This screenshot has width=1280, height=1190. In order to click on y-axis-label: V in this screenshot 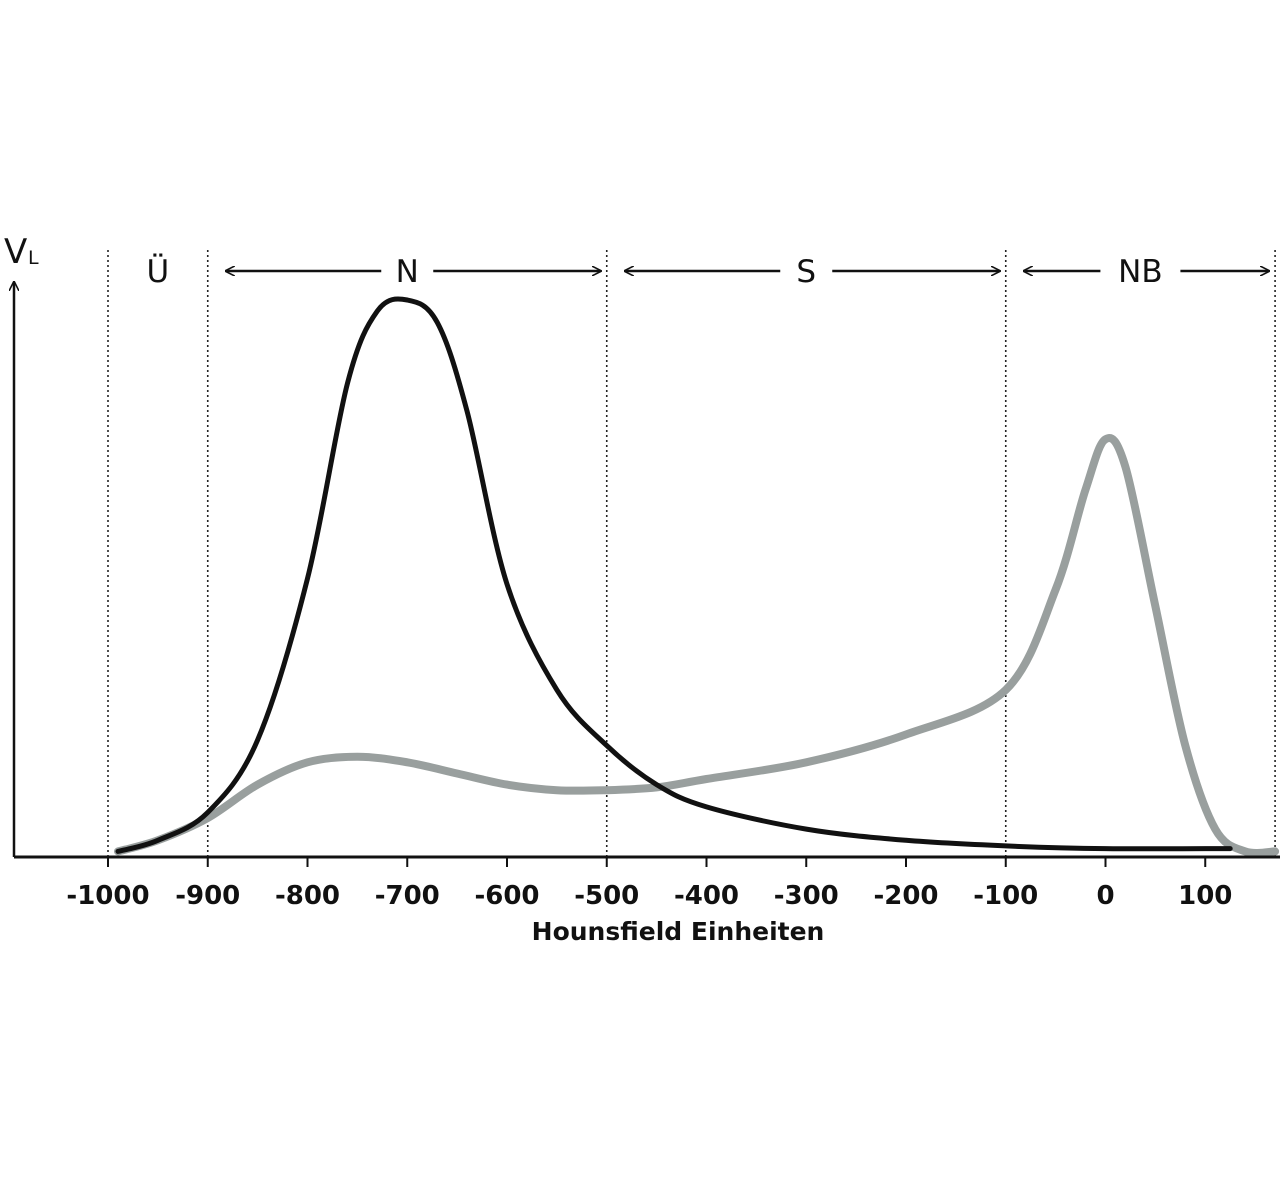, I will do `click(15, 252)`.